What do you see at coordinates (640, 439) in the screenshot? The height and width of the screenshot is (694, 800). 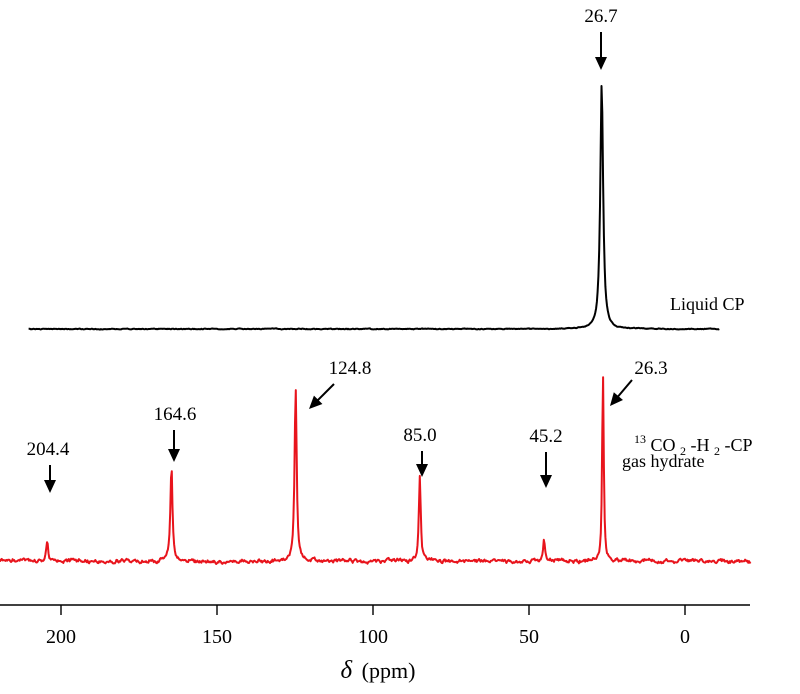 I see `series-label-hydrate-sup: 13` at bounding box center [640, 439].